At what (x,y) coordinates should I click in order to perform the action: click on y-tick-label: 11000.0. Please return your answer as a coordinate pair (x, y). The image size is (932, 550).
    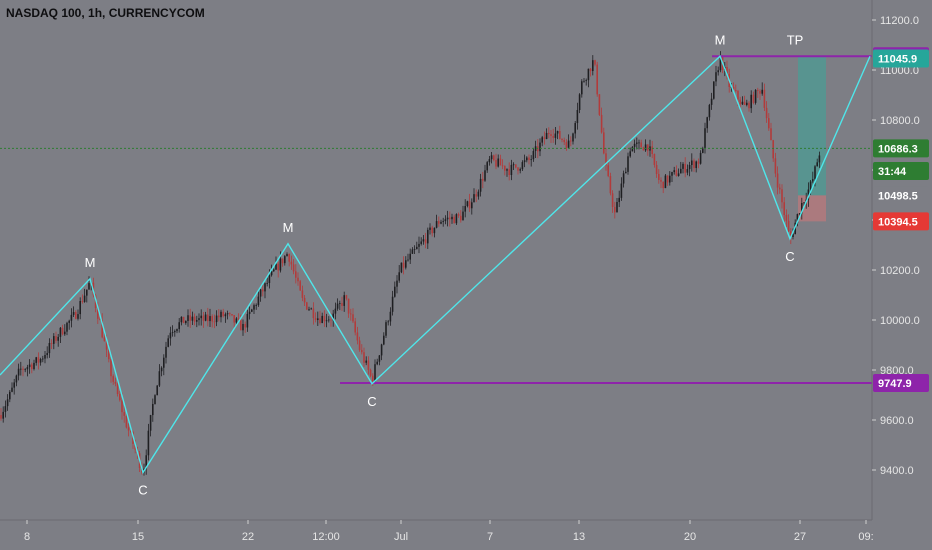
    Looking at the image, I should click on (899, 71).